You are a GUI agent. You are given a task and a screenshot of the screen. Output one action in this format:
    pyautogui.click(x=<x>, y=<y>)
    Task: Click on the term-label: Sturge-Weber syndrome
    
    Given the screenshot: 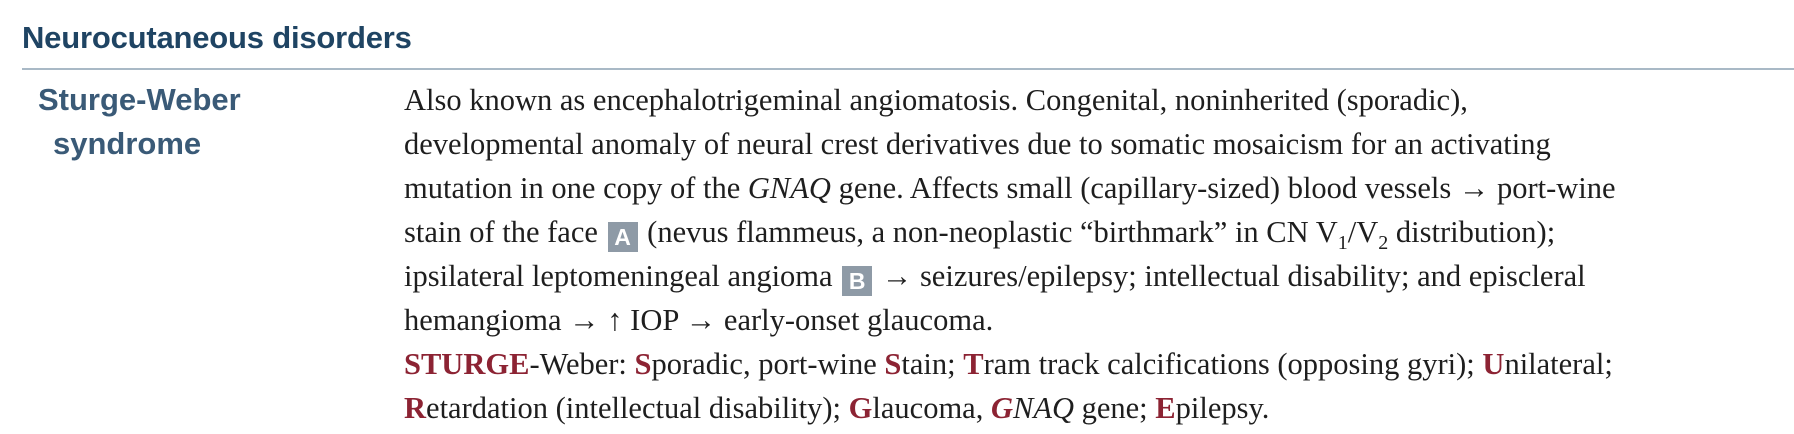 What is the action you would take?
    pyautogui.click(x=203, y=122)
    